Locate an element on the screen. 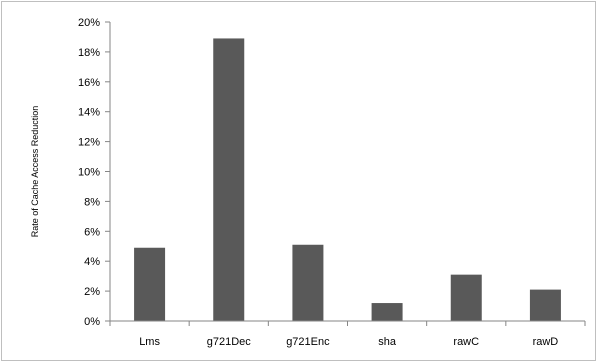 The width and height of the screenshot is (599, 364). x-tick-marks is located at coordinates (347, 323).